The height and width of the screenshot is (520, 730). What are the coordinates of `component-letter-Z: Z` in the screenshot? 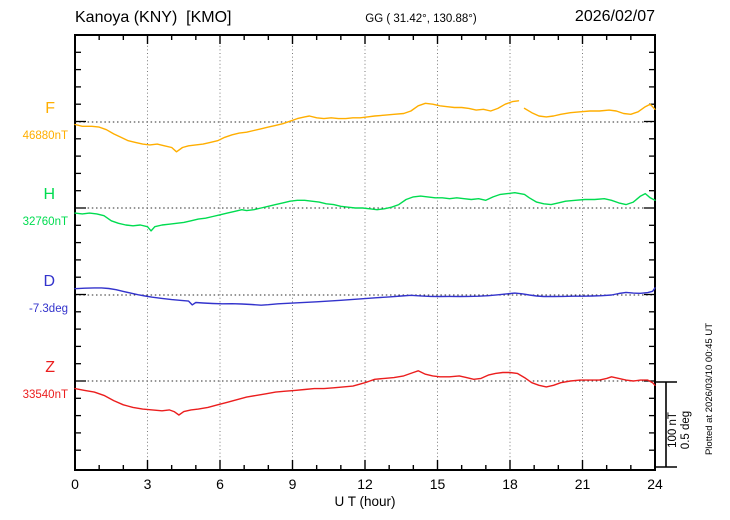 It's located at (50, 367).